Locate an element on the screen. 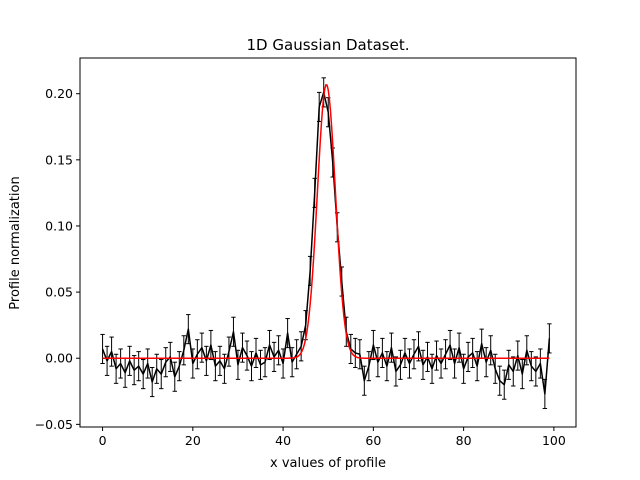  y-tick-label: 0.00 is located at coordinates (59, 358).